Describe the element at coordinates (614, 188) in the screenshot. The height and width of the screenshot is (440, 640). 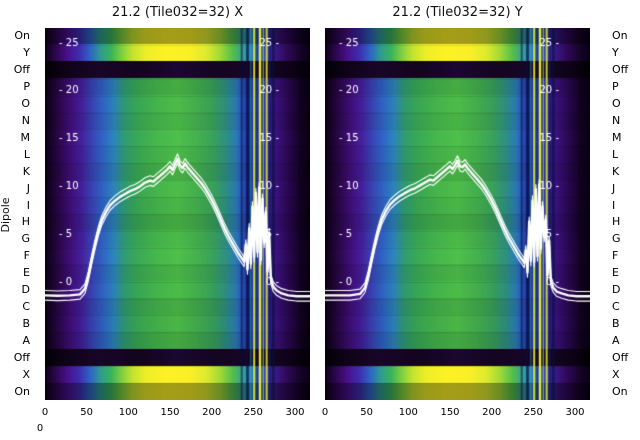
I see `dipole-label-right: J` at that location.